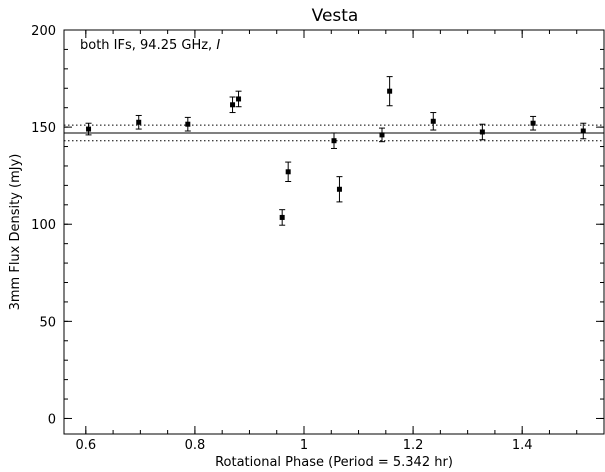 Image resolution: width=605 pixels, height=472 pixels. I want to click on x-tick-label: 0.6, so click(85, 445).